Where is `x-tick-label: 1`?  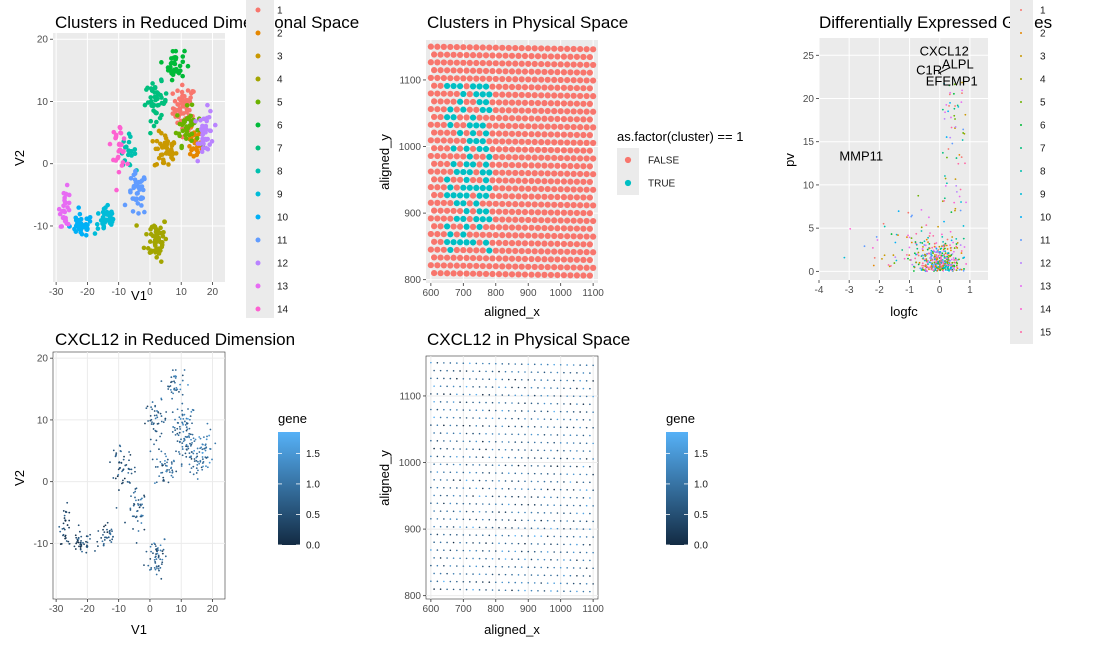 x-tick-label: 1 is located at coordinates (970, 290).